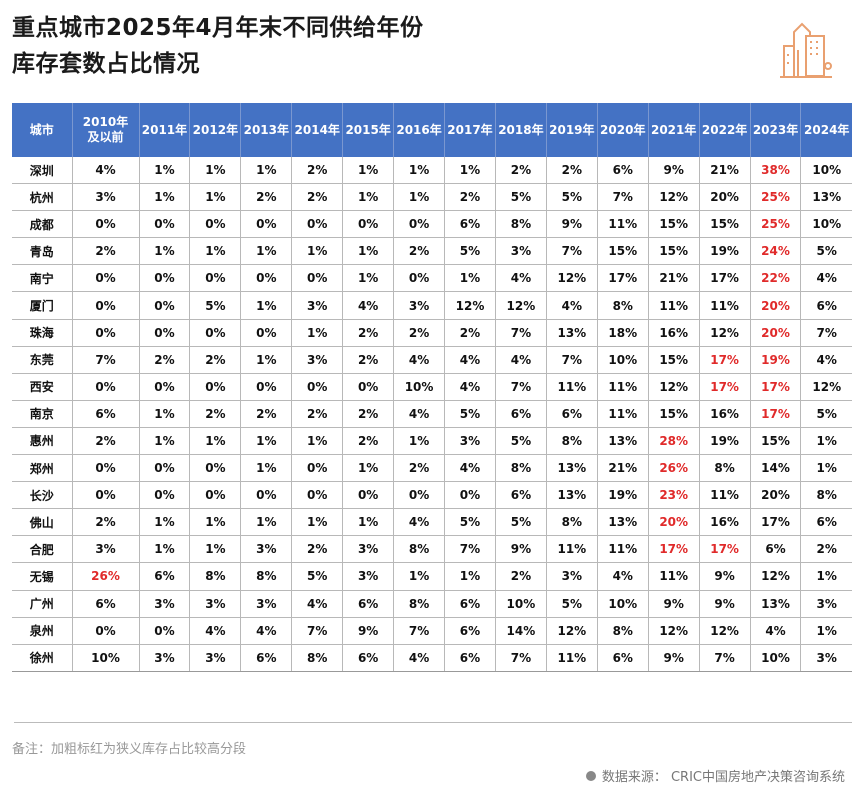 Image resolution: width=865 pixels, height=812 pixels. Describe the element at coordinates (42, 251) in the screenshot. I see `city-cell: 青岛` at that location.